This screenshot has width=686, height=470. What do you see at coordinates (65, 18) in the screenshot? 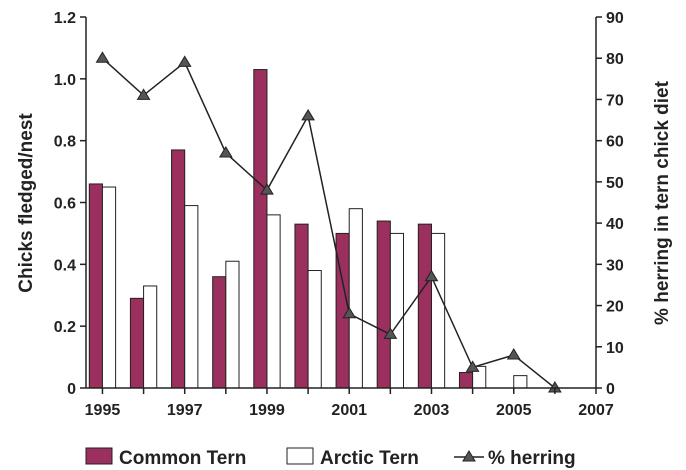
I see `y-tick-label-1.2: 1.2` at bounding box center [65, 18].